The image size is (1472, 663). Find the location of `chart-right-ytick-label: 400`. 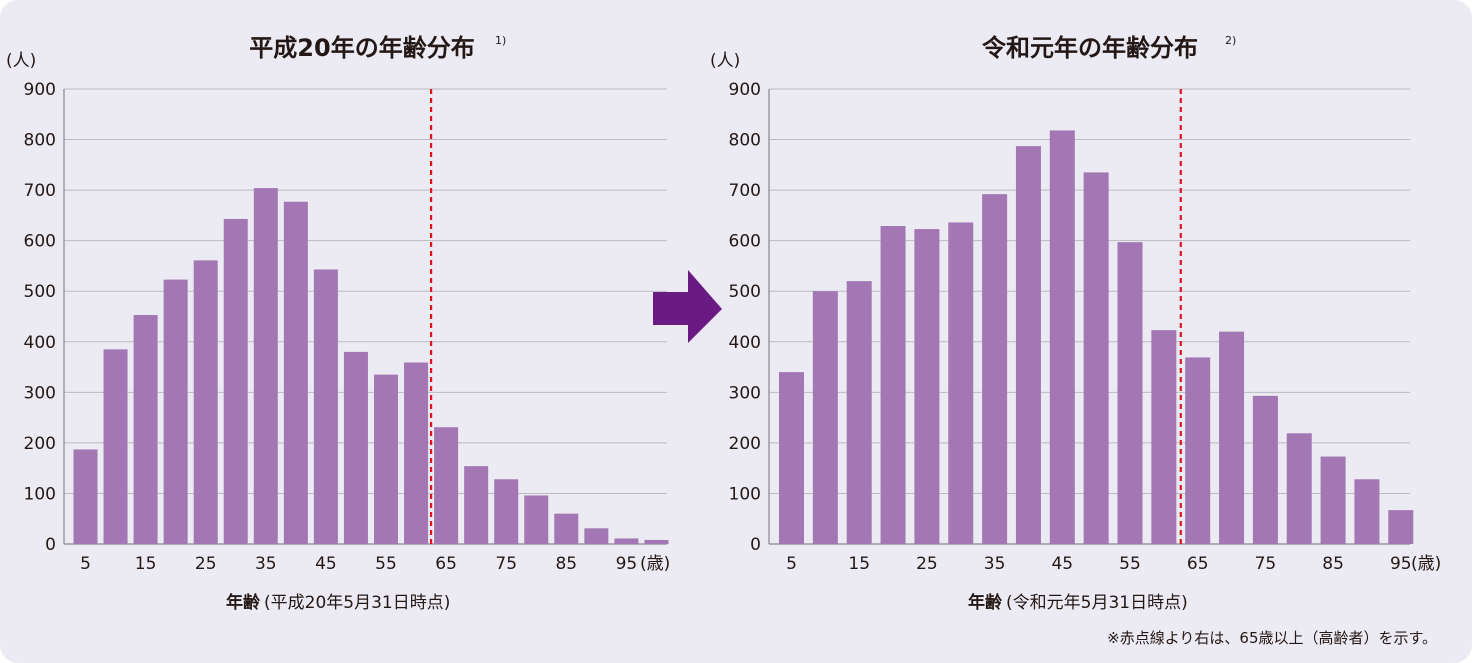

chart-right-ytick-label: 400 is located at coordinates (745, 343).